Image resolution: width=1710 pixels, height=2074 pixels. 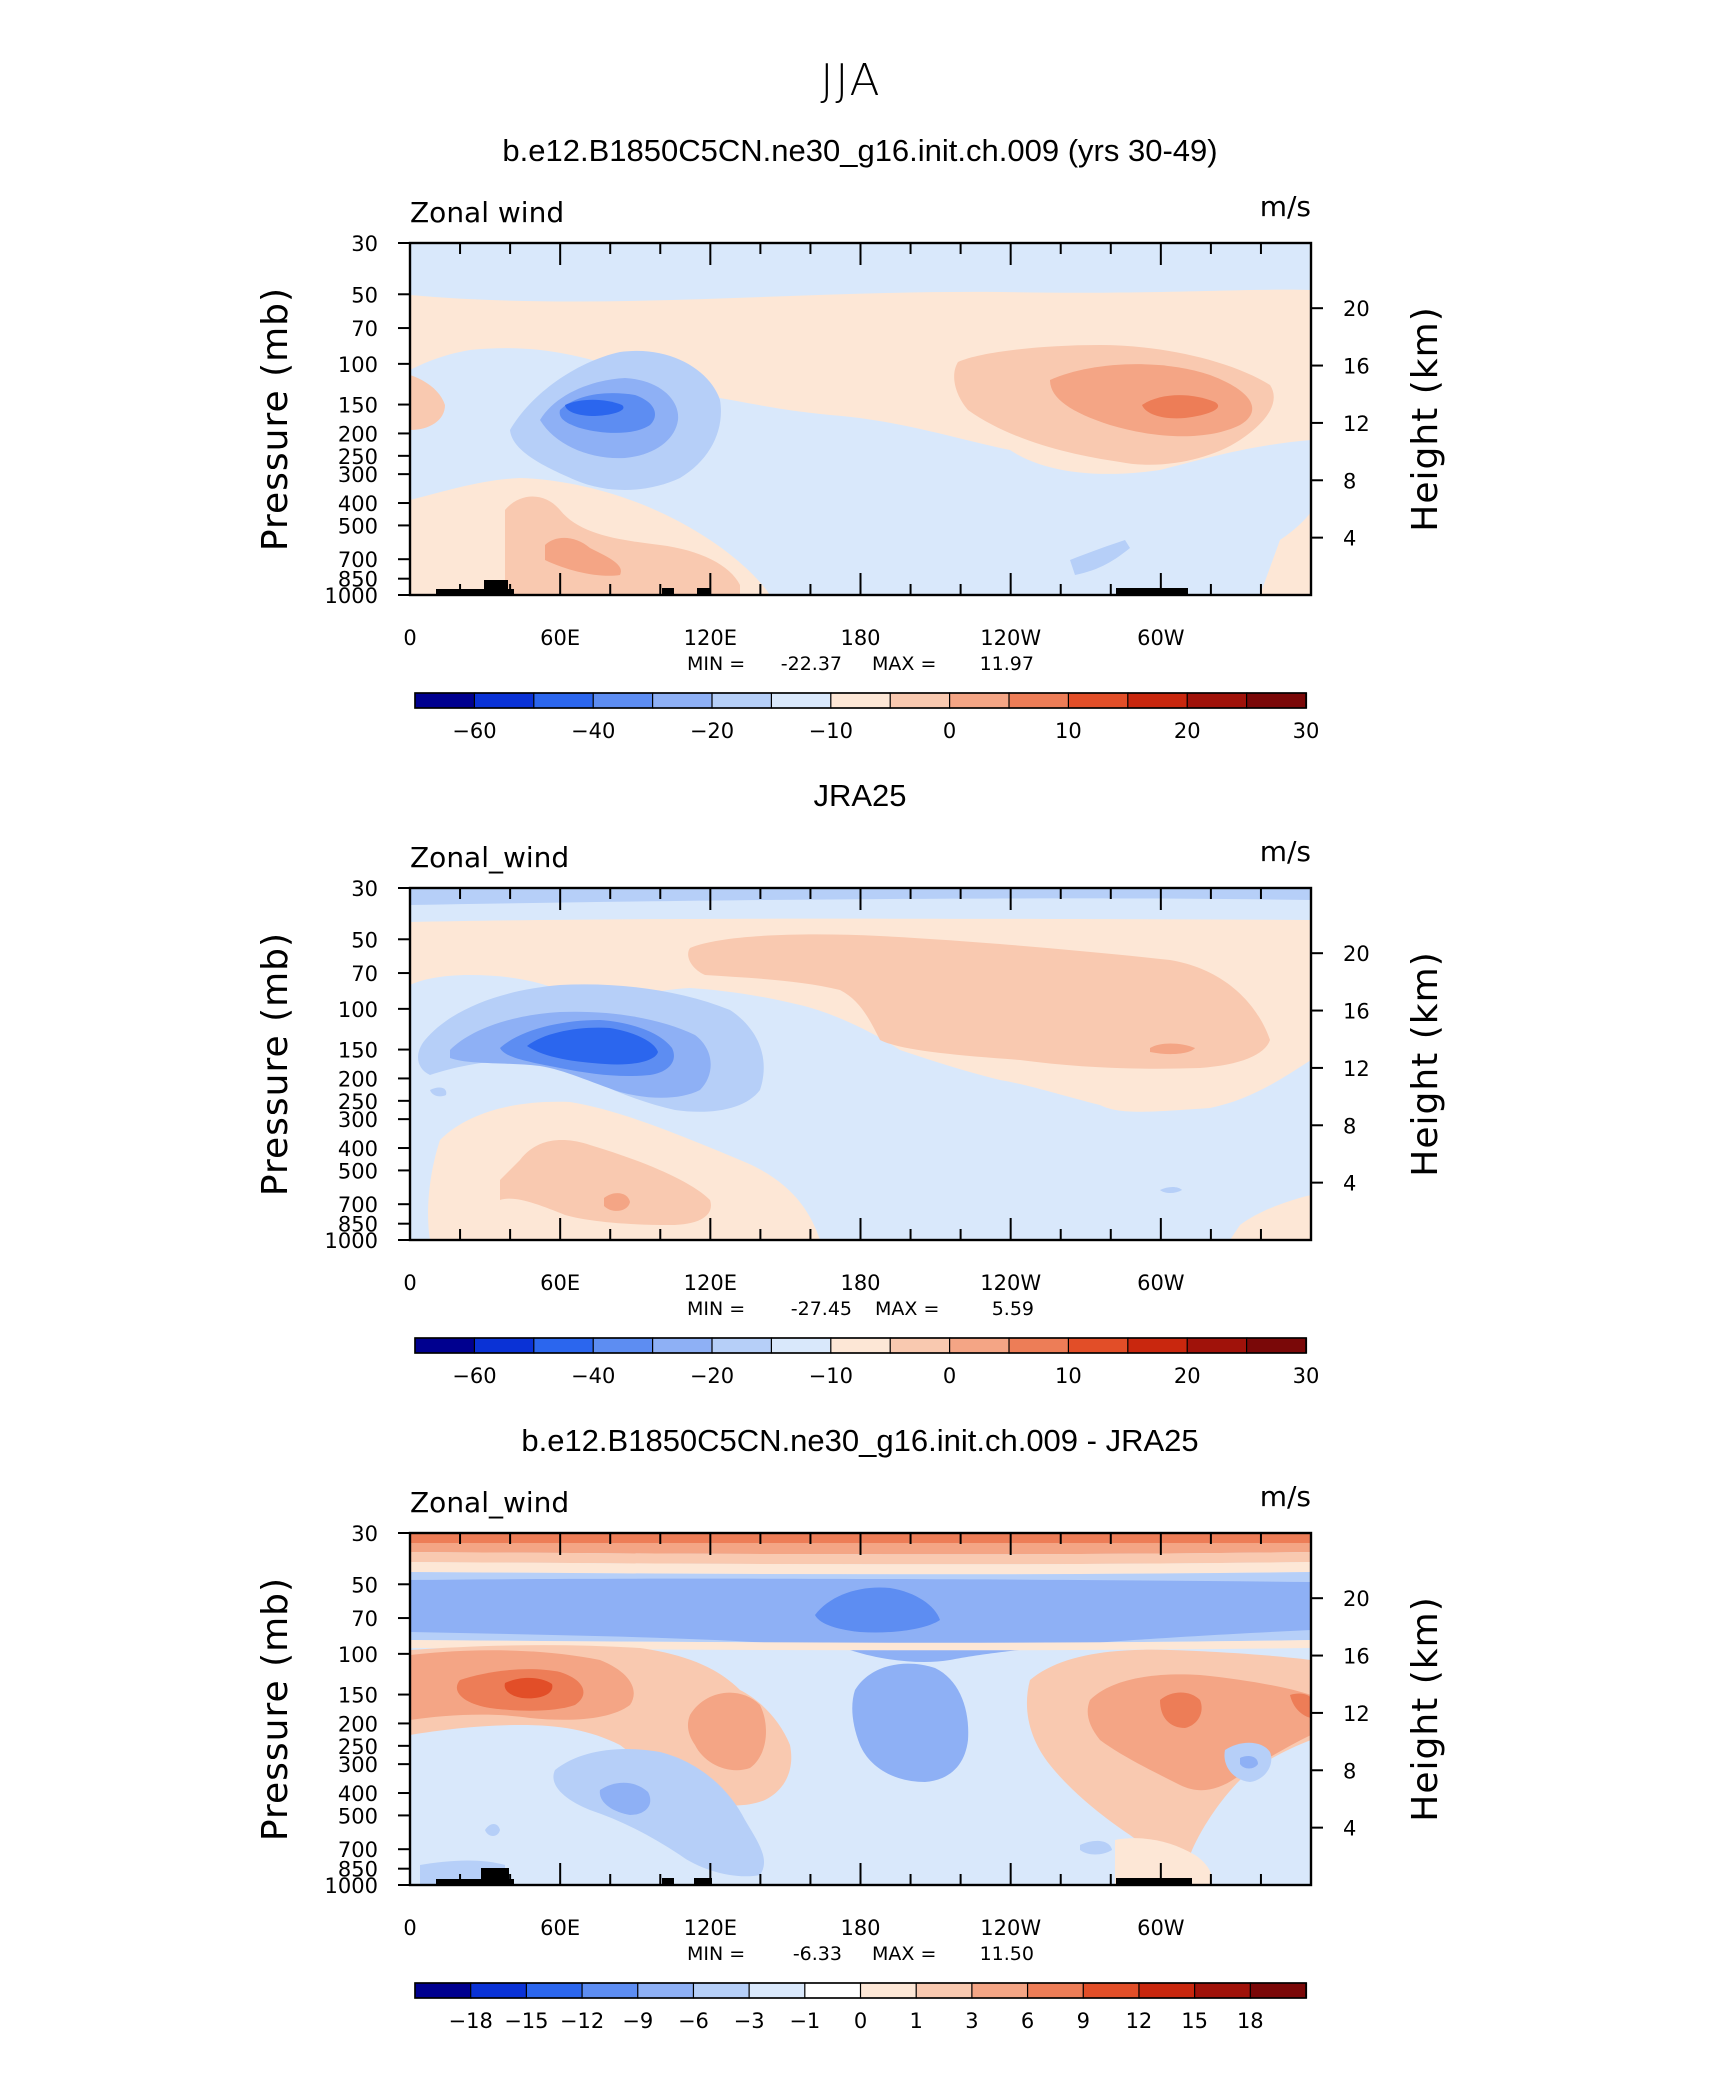 I want to click on y-tick-label: 70, so click(x=364, y=974).